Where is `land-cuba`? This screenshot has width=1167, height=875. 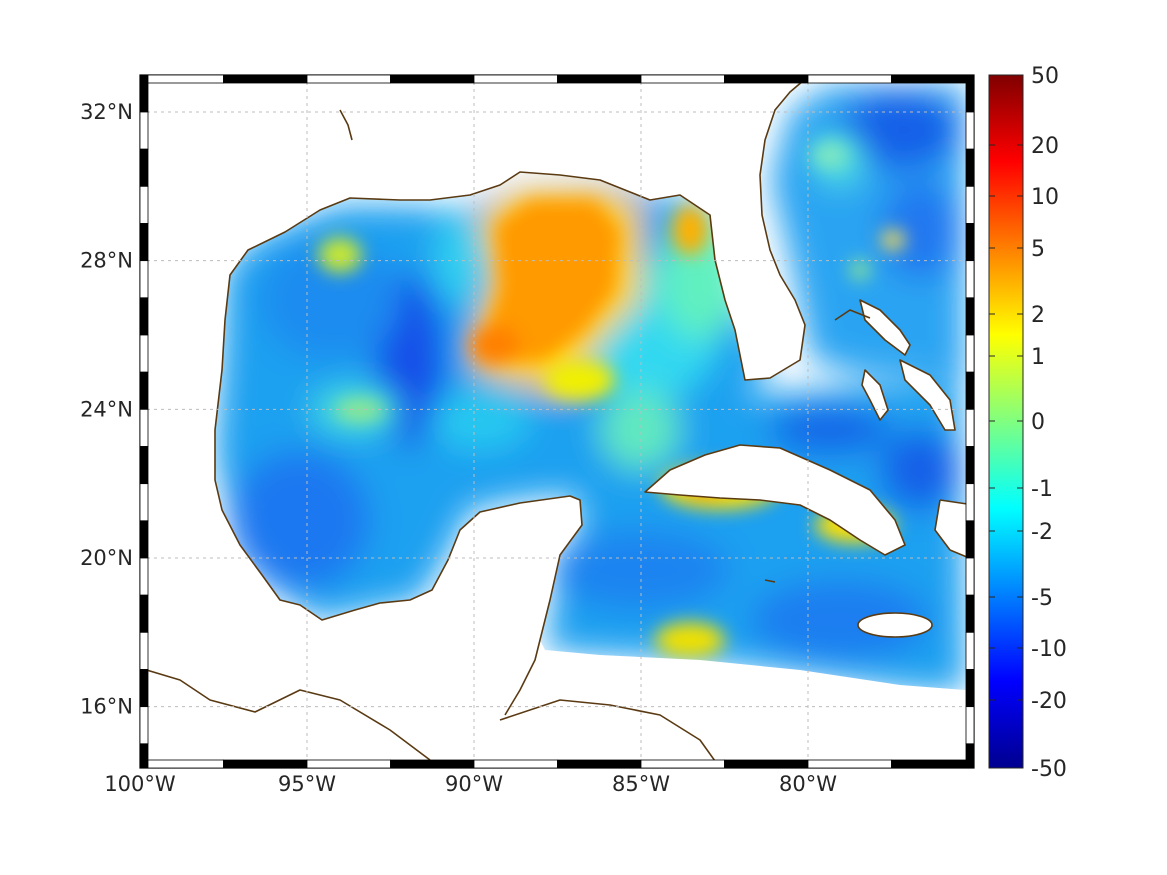 land-cuba is located at coordinates (775, 500).